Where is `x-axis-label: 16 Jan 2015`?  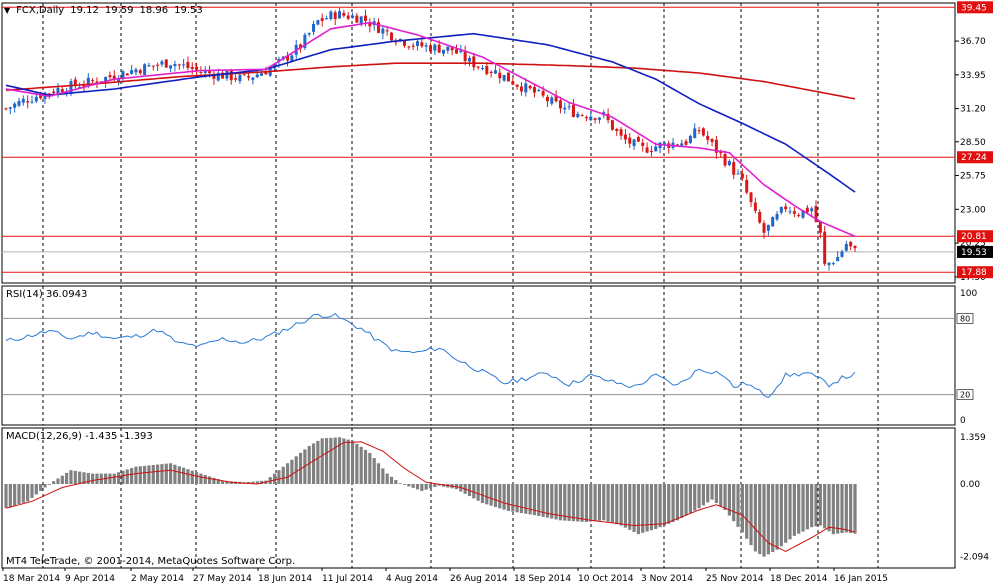
x-axis-label: 16 Jan 2015 is located at coordinates (861, 579).